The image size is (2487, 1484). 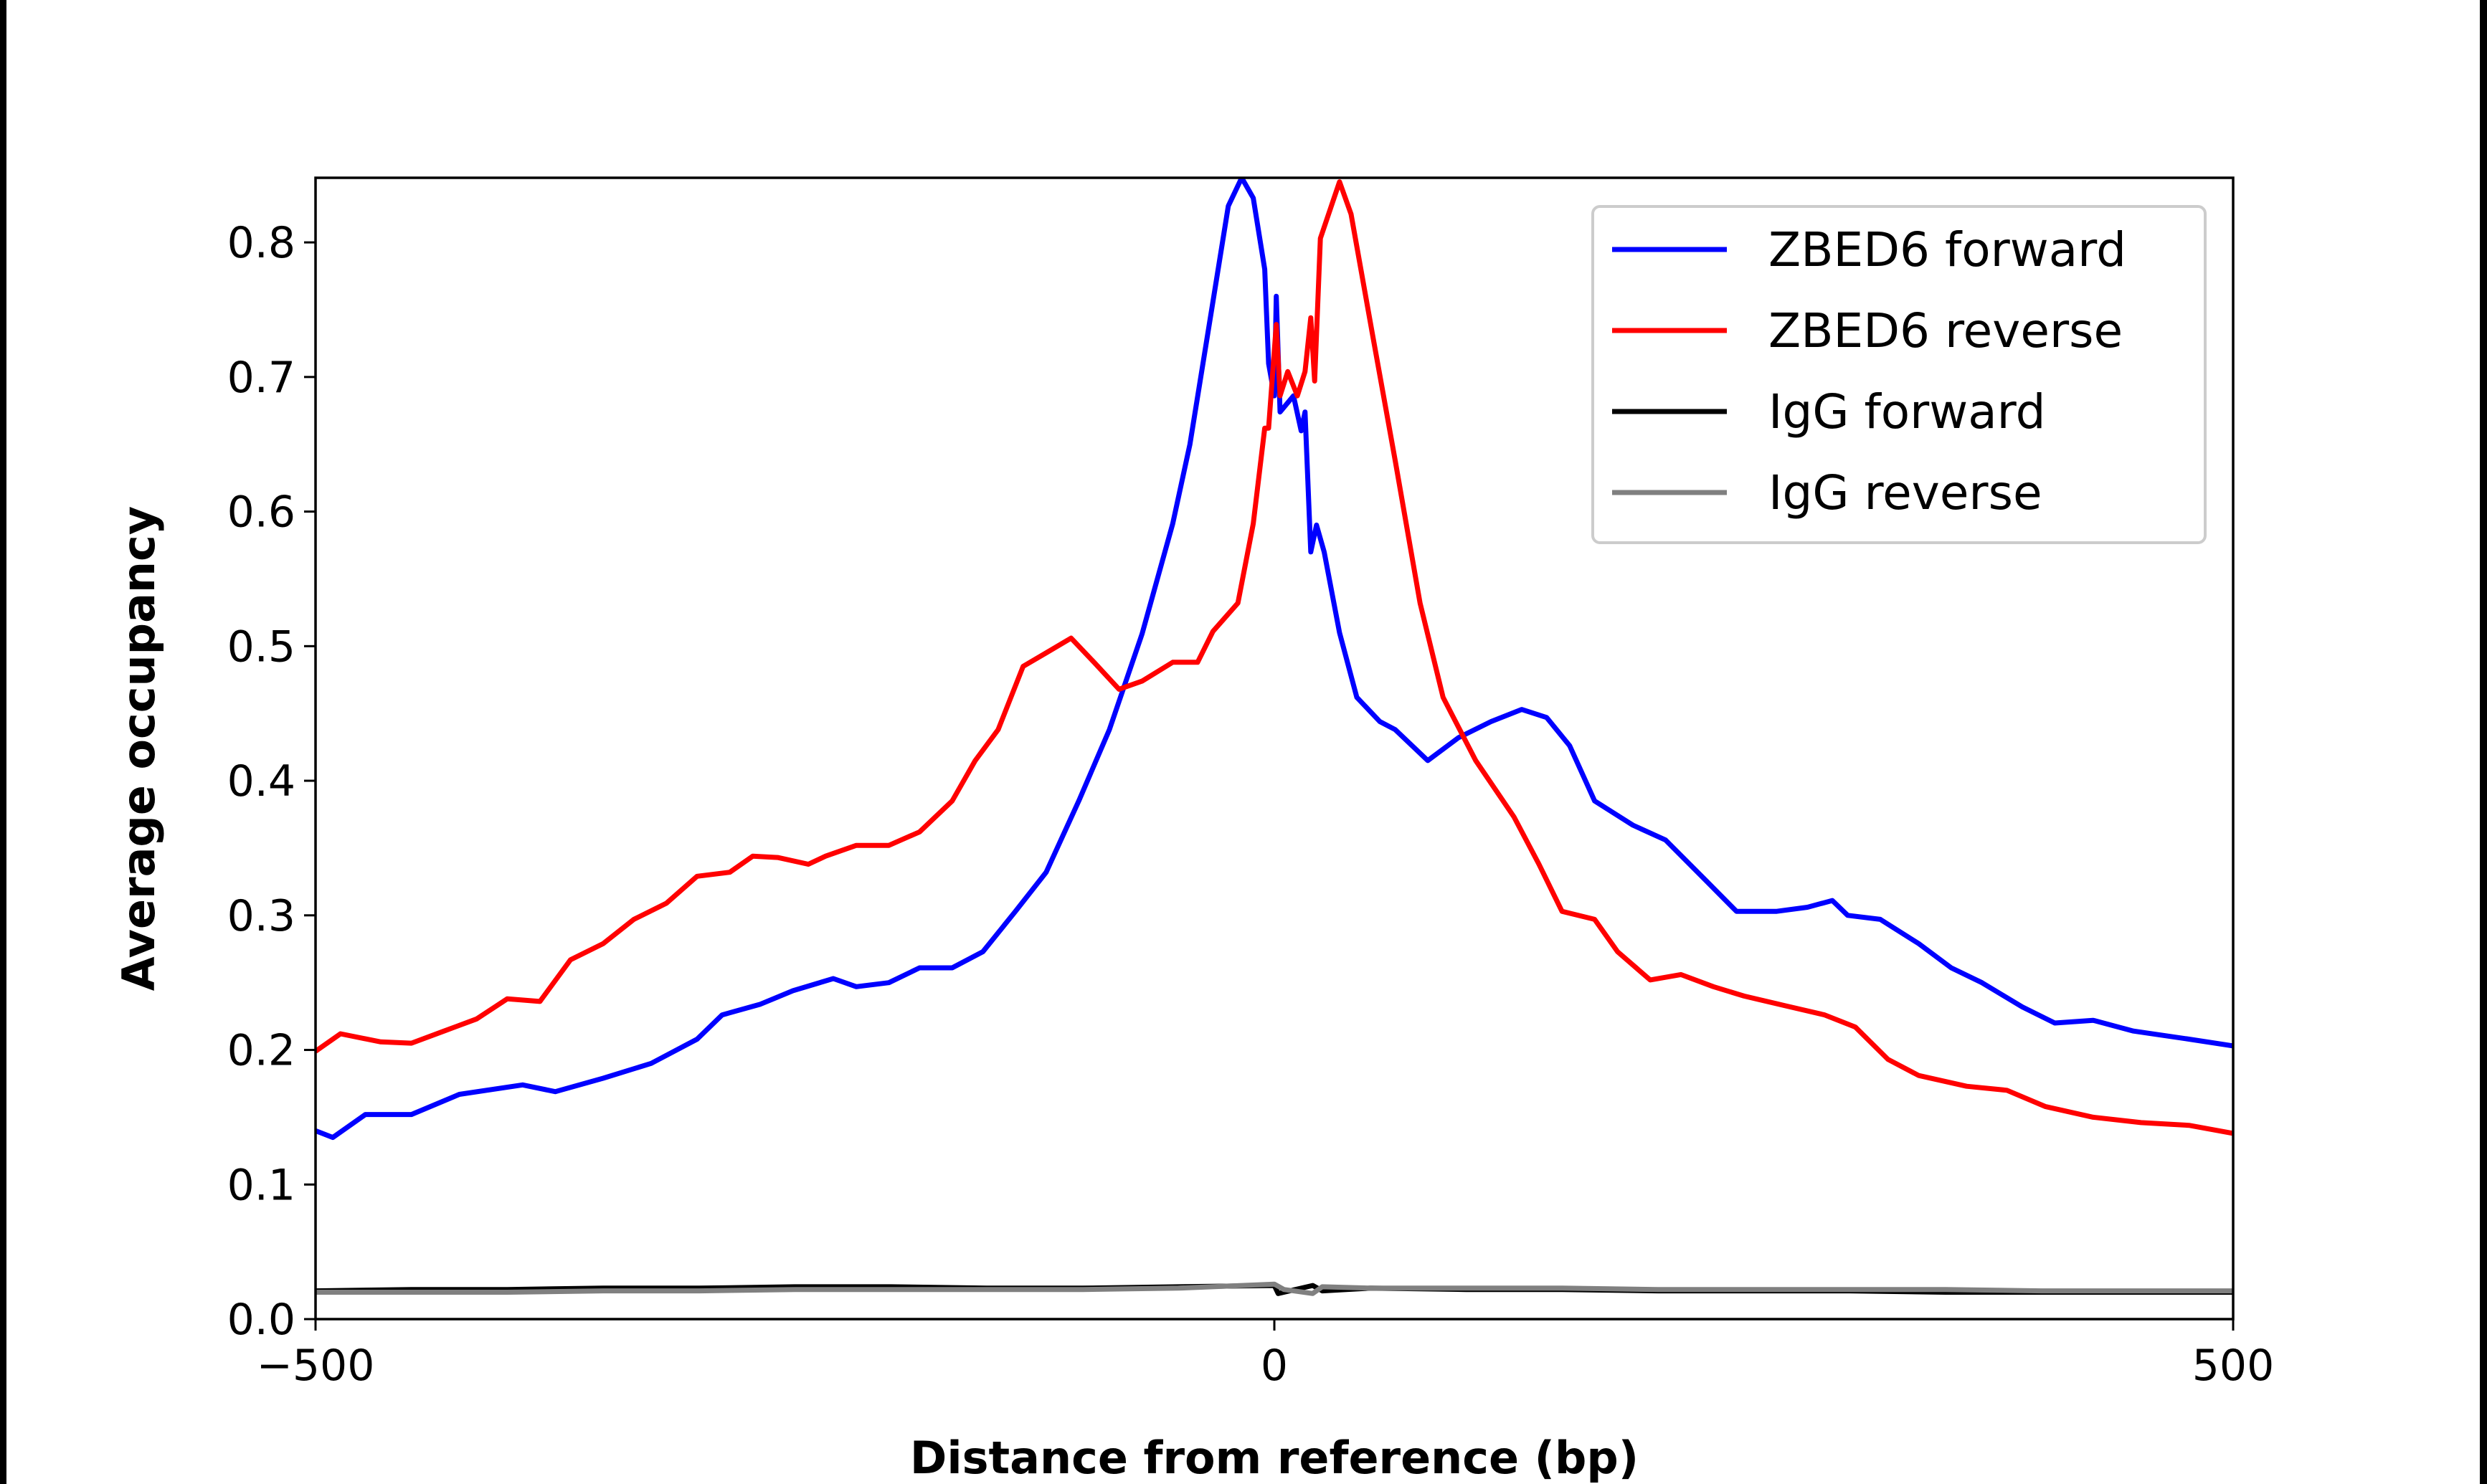 What do you see at coordinates (1275, 1288) in the screenshot?
I see `series-line-igg-reverse` at bounding box center [1275, 1288].